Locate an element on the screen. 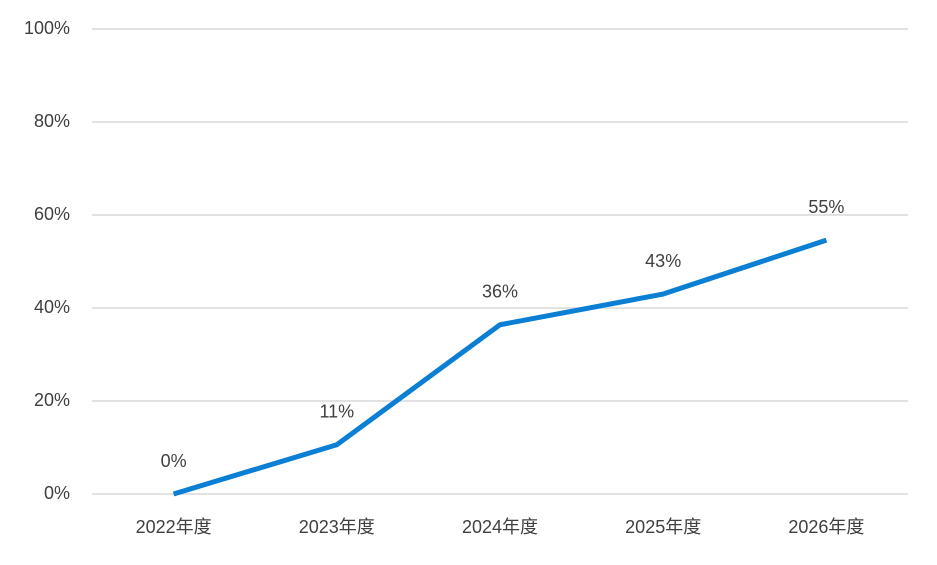 This screenshot has width=937, height=565. y-tick-label: 80% is located at coordinates (52, 121).